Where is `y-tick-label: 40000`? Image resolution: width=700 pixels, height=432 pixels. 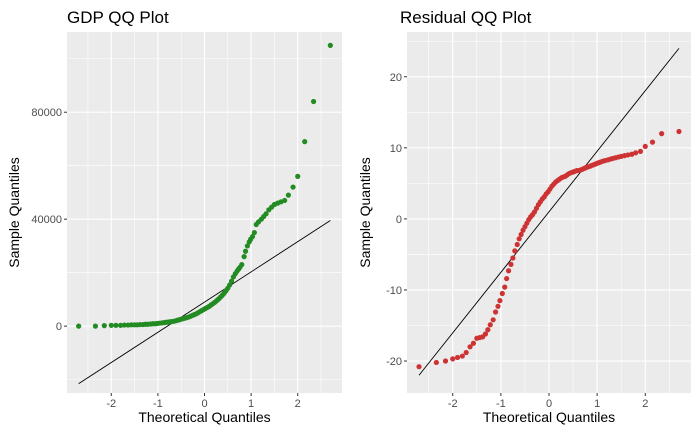 y-tick-label: 40000 is located at coordinates (46, 220).